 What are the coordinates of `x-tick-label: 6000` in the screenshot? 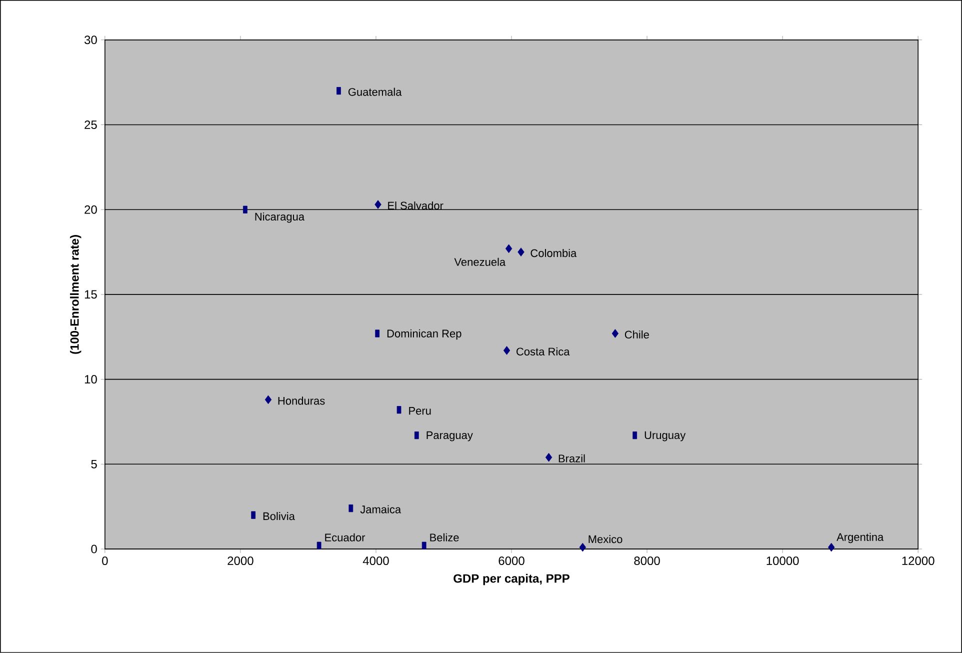 It's located at (511, 561).